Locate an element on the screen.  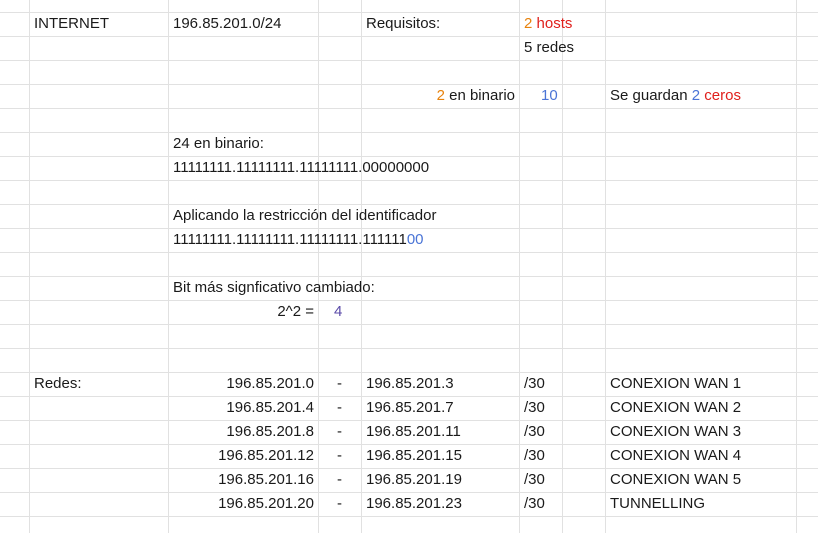
binary-two: 2 is located at coordinates (440, 95).